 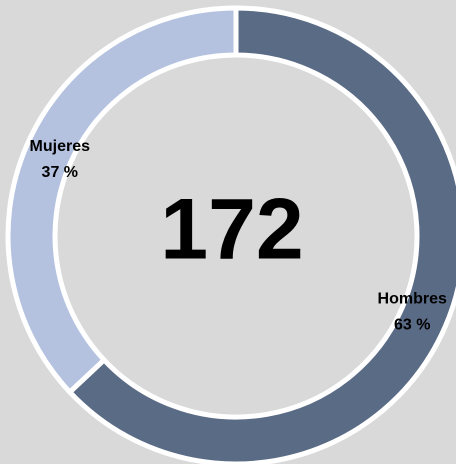 What do you see at coordinates (232, 230) in the screenshot?
I see `center-total: 172` at bounding box center [232, 230].